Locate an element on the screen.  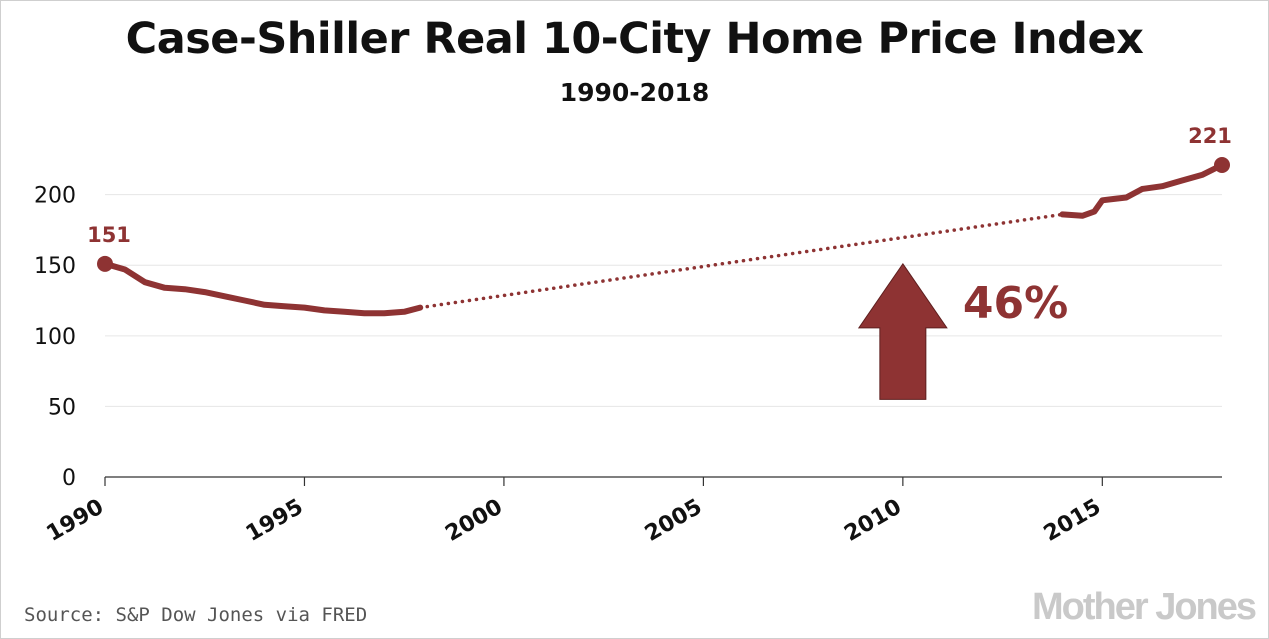
y-tick-label: 150 is located at coordinates (55, 266).